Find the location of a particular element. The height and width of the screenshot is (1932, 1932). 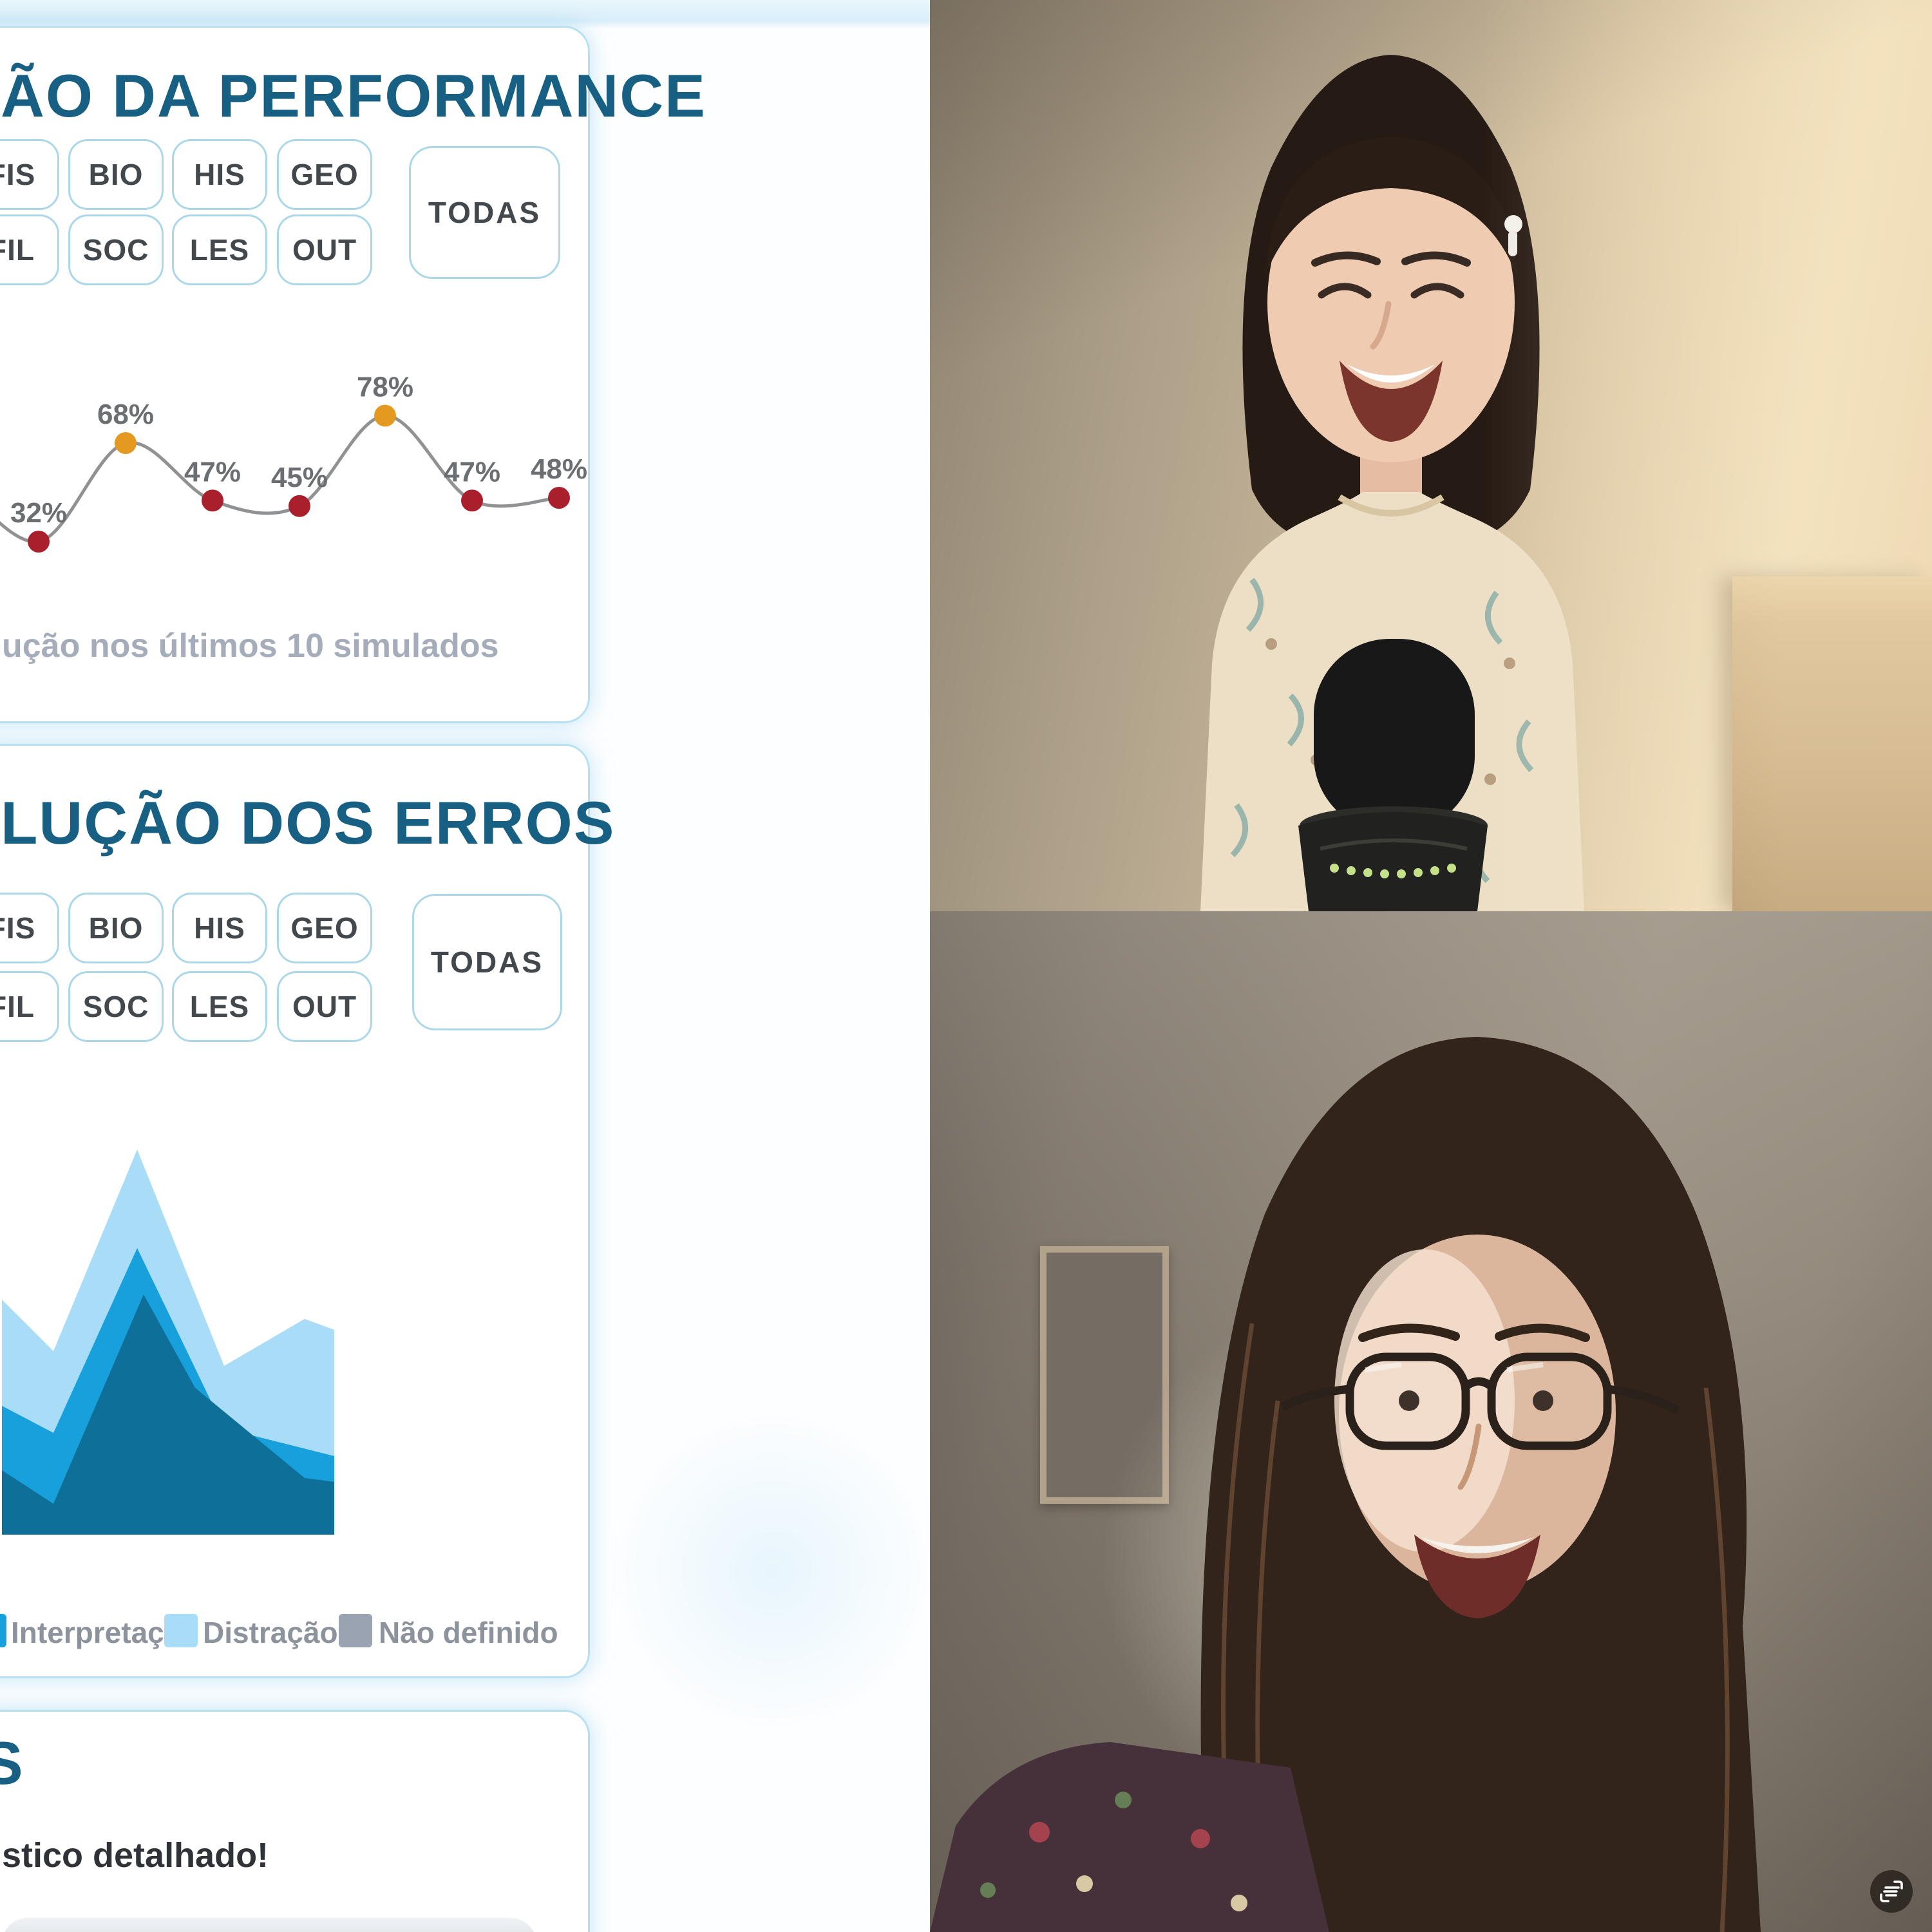

chip-label: LES is located at coordinates (219, 1007).